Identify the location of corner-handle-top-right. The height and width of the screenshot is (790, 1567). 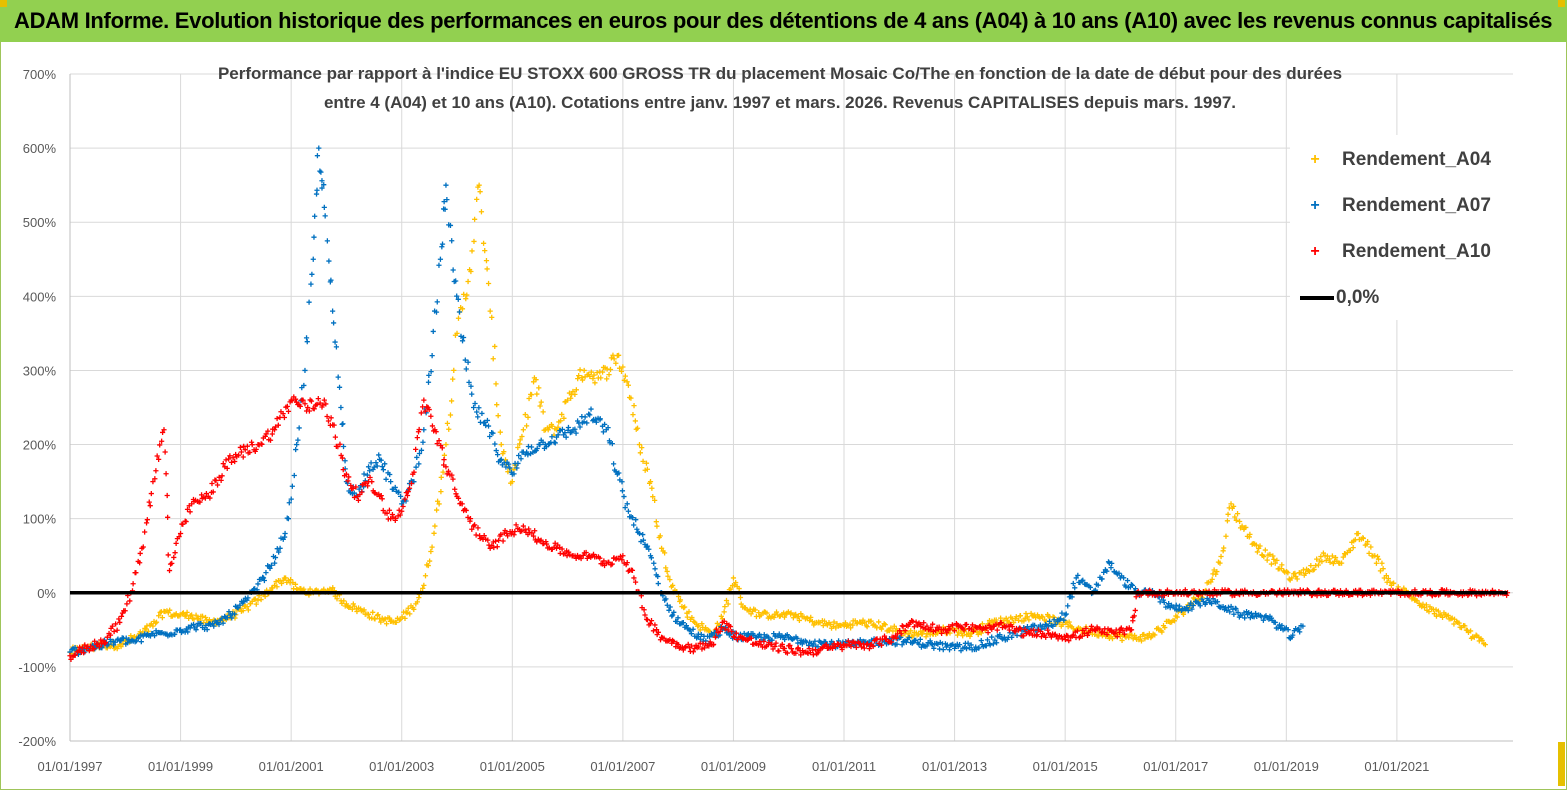
(1561, 3).